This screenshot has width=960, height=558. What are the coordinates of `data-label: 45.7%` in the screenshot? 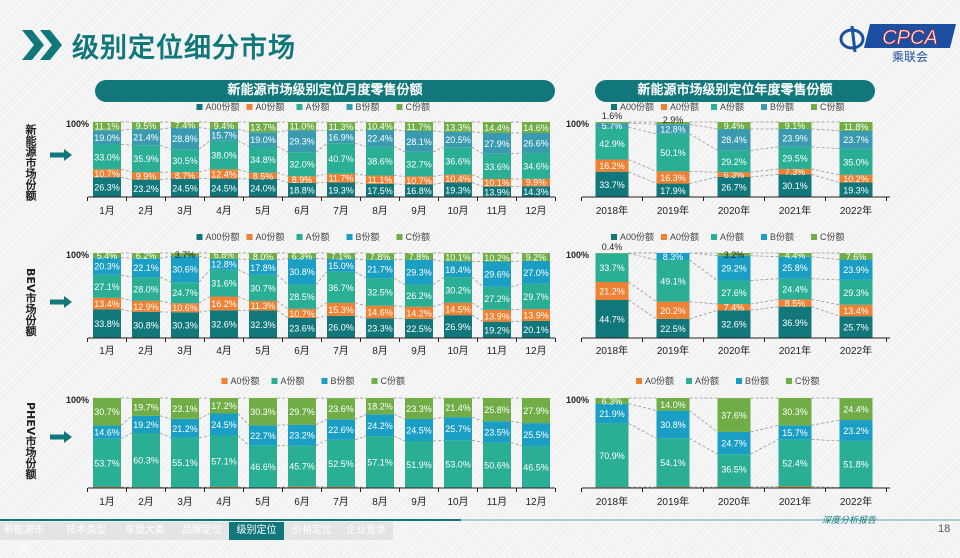 It's located at (302, 467).